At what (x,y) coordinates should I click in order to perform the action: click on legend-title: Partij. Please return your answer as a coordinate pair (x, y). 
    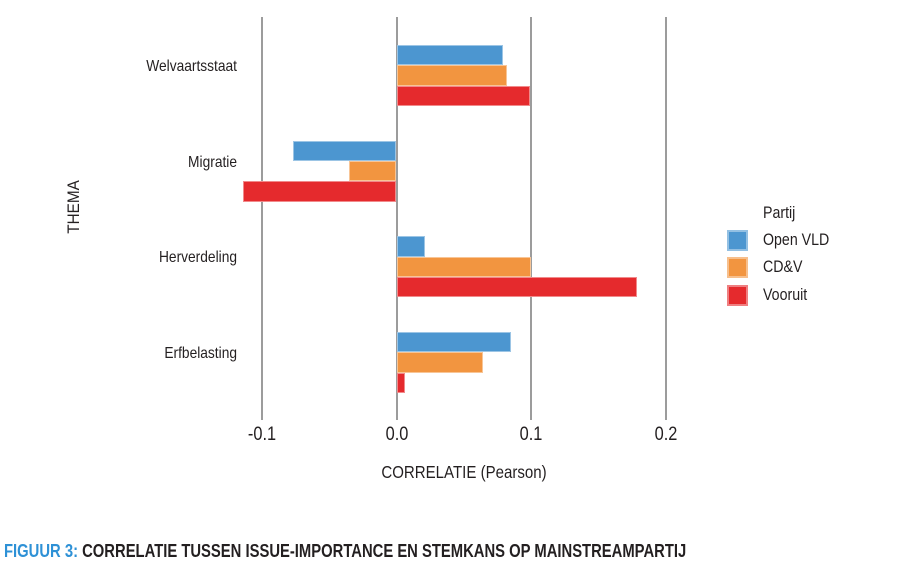
    Looking at the image, I should click on (779, 213).